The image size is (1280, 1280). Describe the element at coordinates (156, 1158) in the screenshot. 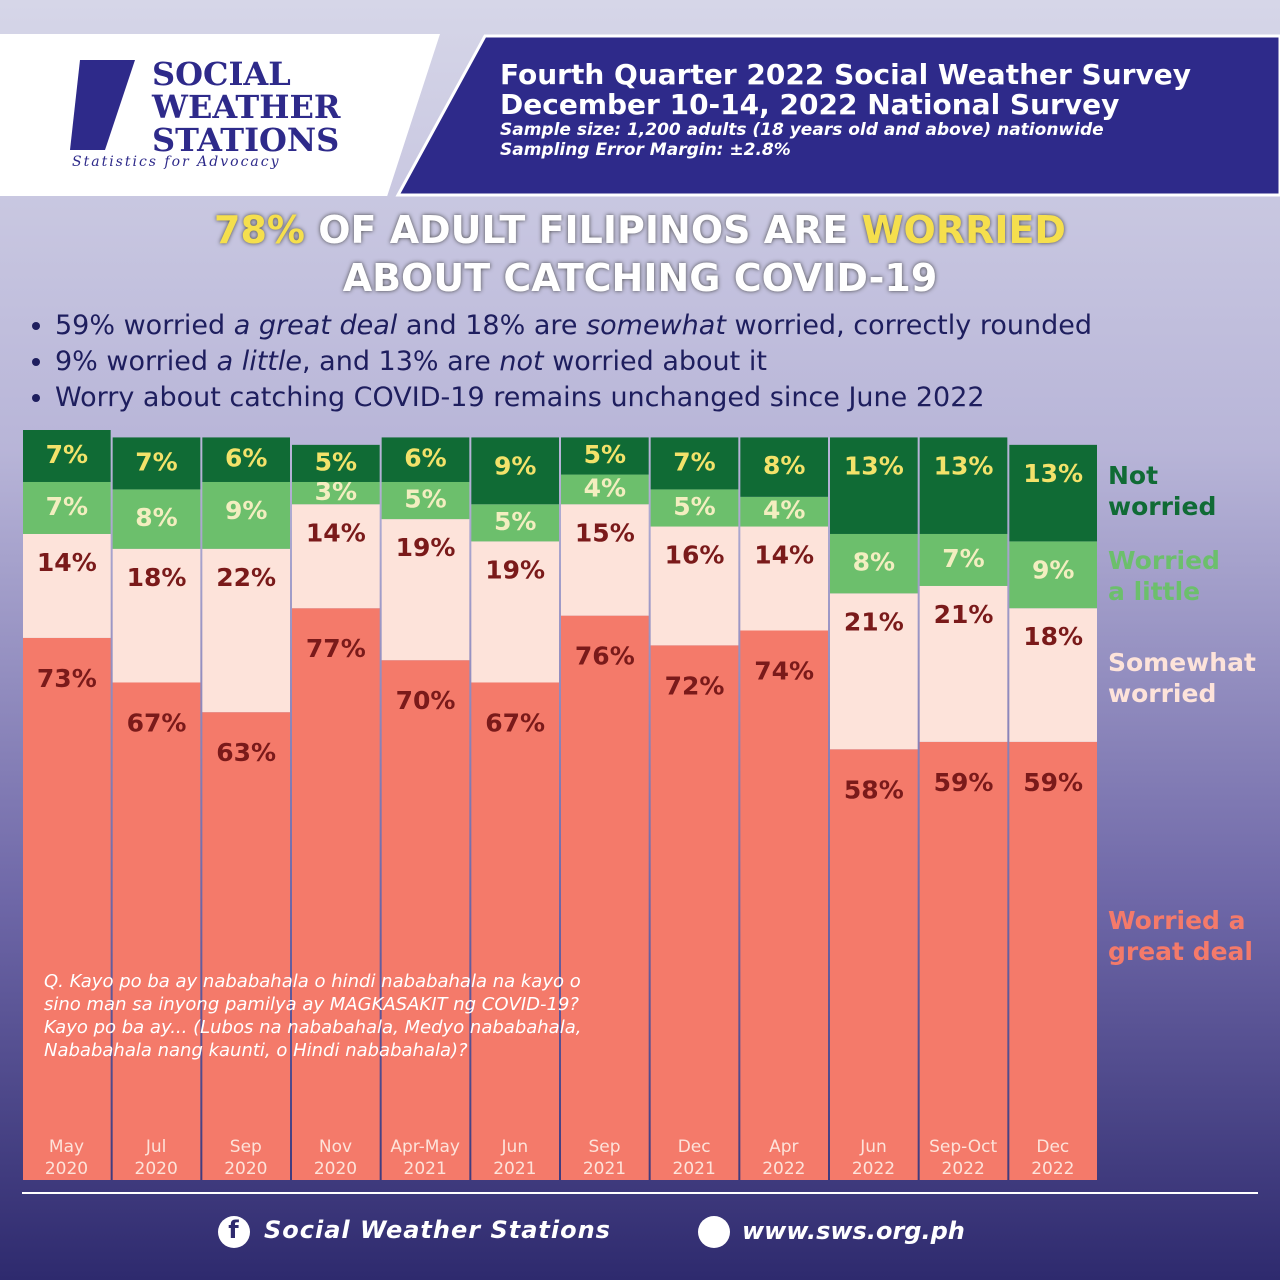

I see `x-tick-label: Jul 2020` at that location.